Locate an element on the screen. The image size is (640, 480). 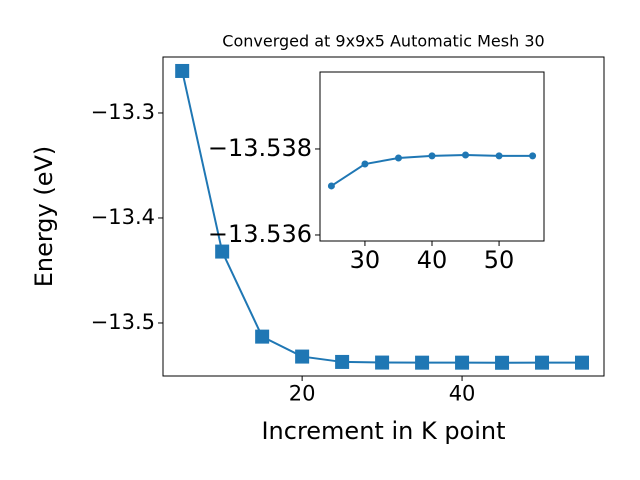
y-tick-label: −13.536 is located at coordinates (260, 234).